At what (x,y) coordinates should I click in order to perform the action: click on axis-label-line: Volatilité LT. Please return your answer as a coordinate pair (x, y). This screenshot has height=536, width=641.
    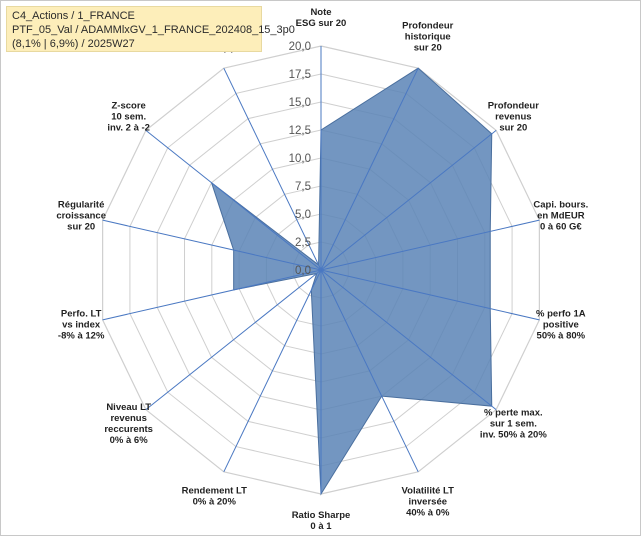
    Looking at the image, I should click on (428, 491).